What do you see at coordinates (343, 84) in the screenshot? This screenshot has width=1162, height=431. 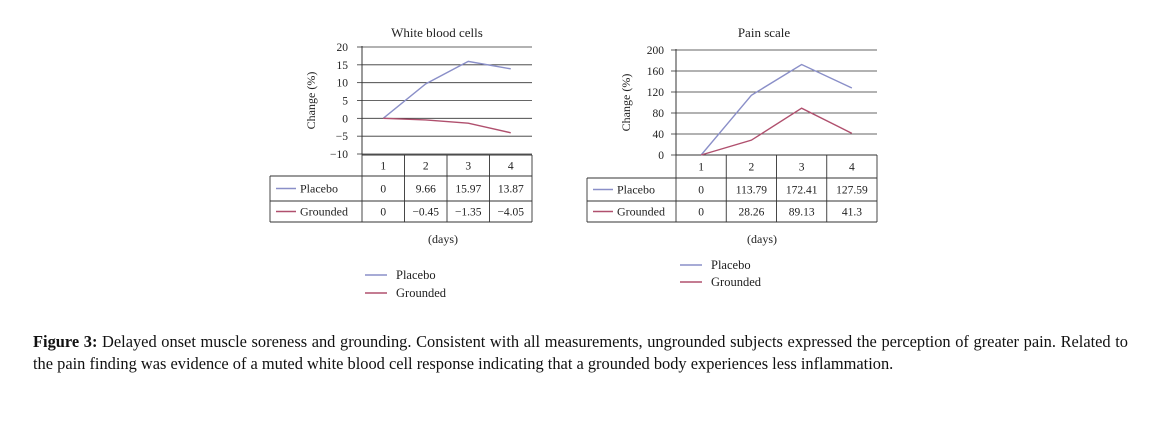 I see `y-tick-label: 10` at bounding box center [343, 84].